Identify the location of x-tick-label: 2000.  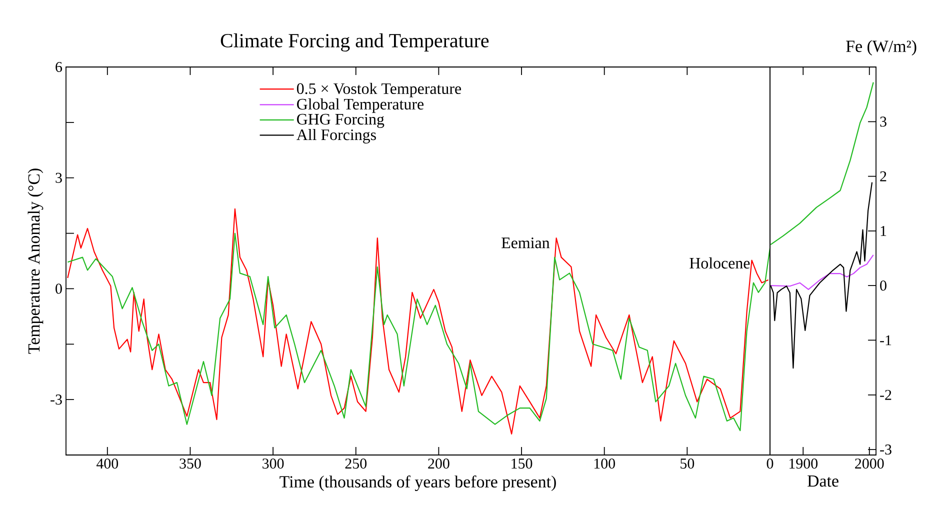
(869, 463).